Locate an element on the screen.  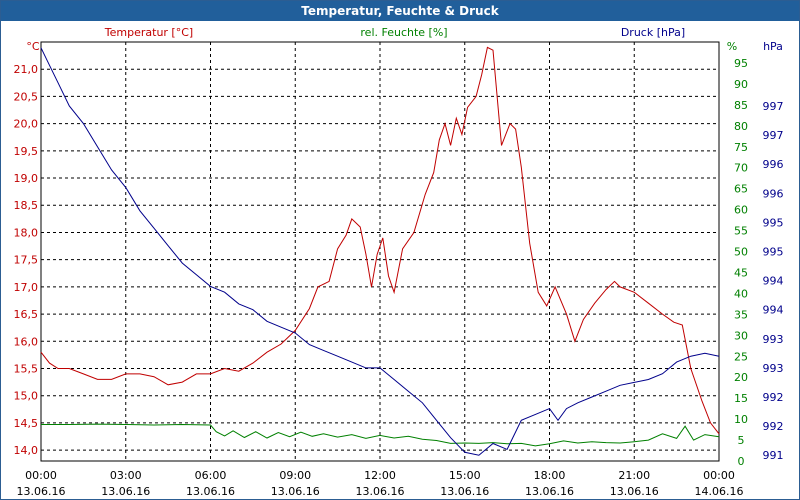
humidity-tick-label: 0 is located at coordinates (741, 461).